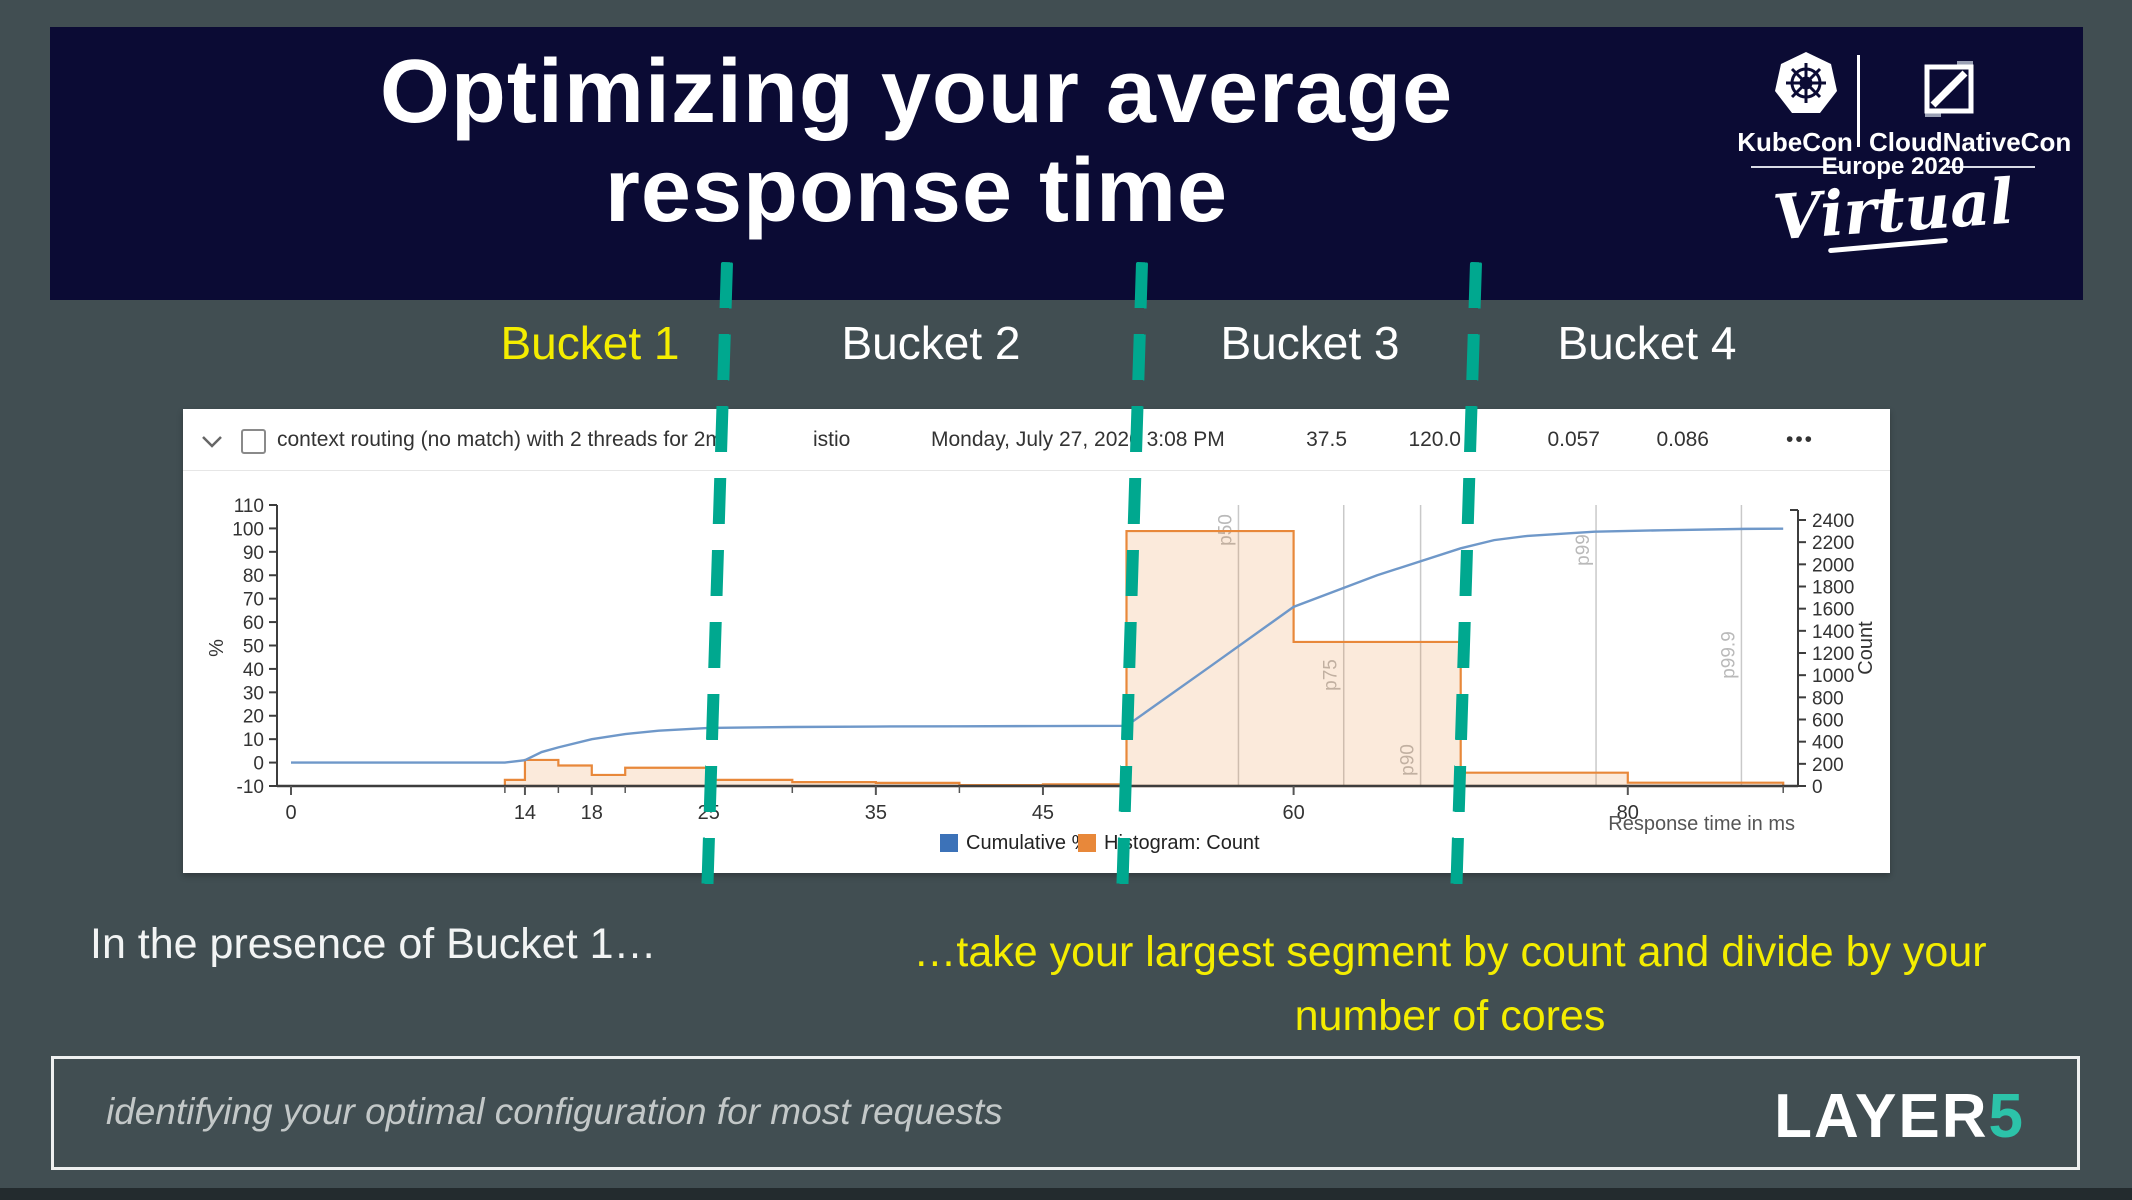 Image resolution: width=2132 pixels, height=1200 pixels. What do you see at coordinates (1647, 343) in the screenshot?
I see `bucket-label-4: Bucket 4` at bounding box center [1647, 343].